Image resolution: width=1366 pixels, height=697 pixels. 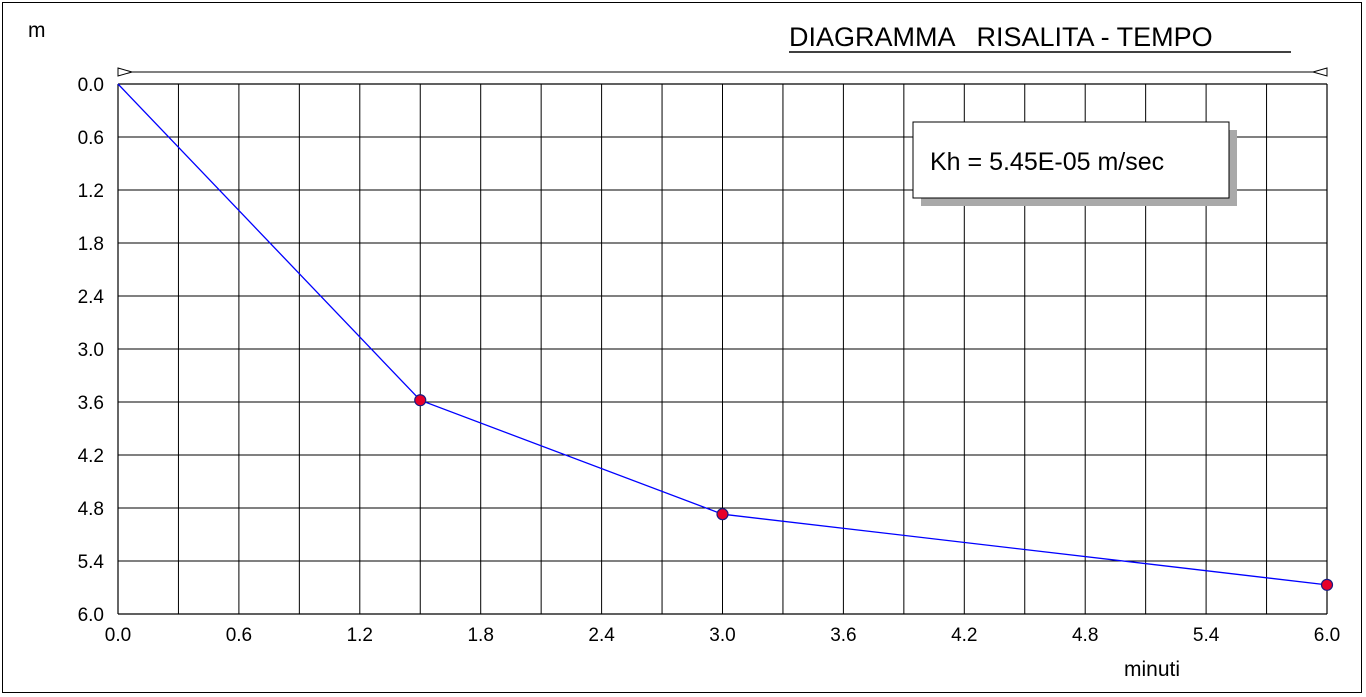 What do you see at coordinates (91, 350) in the screenshot?
I see `y-tick-label: 3.0` at bounding box center [91, 350].